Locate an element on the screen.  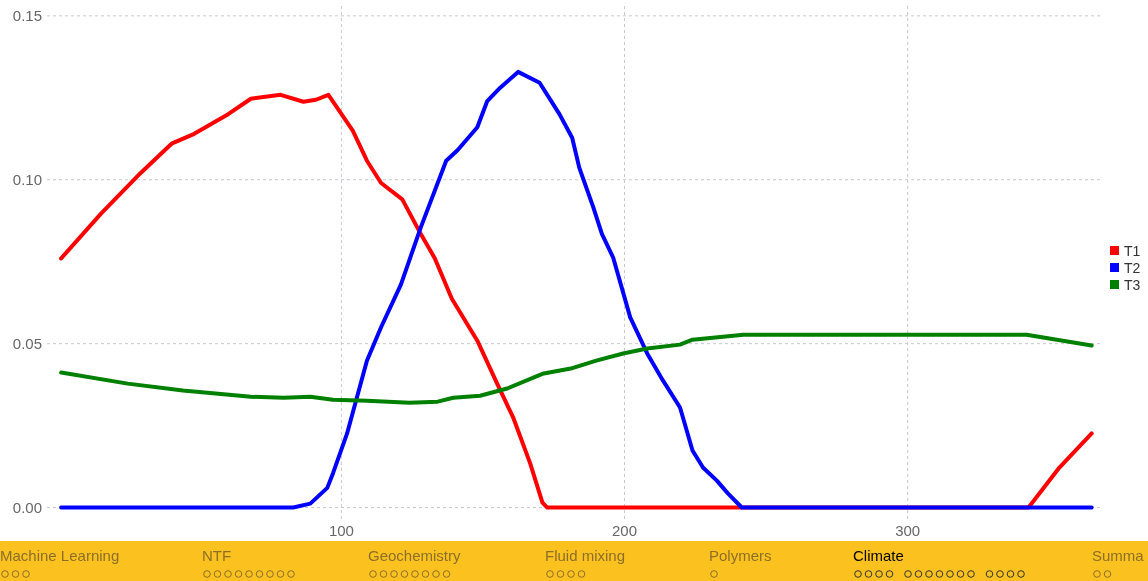
x-tick-label: 200 is located at coordinates (625, 530).